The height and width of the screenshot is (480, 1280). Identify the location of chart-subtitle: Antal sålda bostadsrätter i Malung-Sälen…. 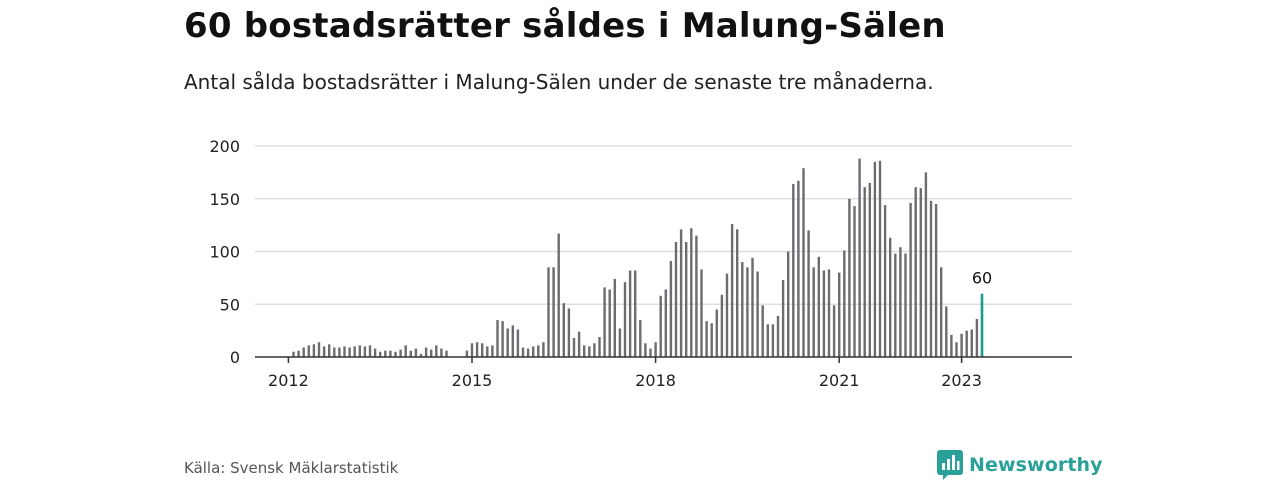
(559, 82).